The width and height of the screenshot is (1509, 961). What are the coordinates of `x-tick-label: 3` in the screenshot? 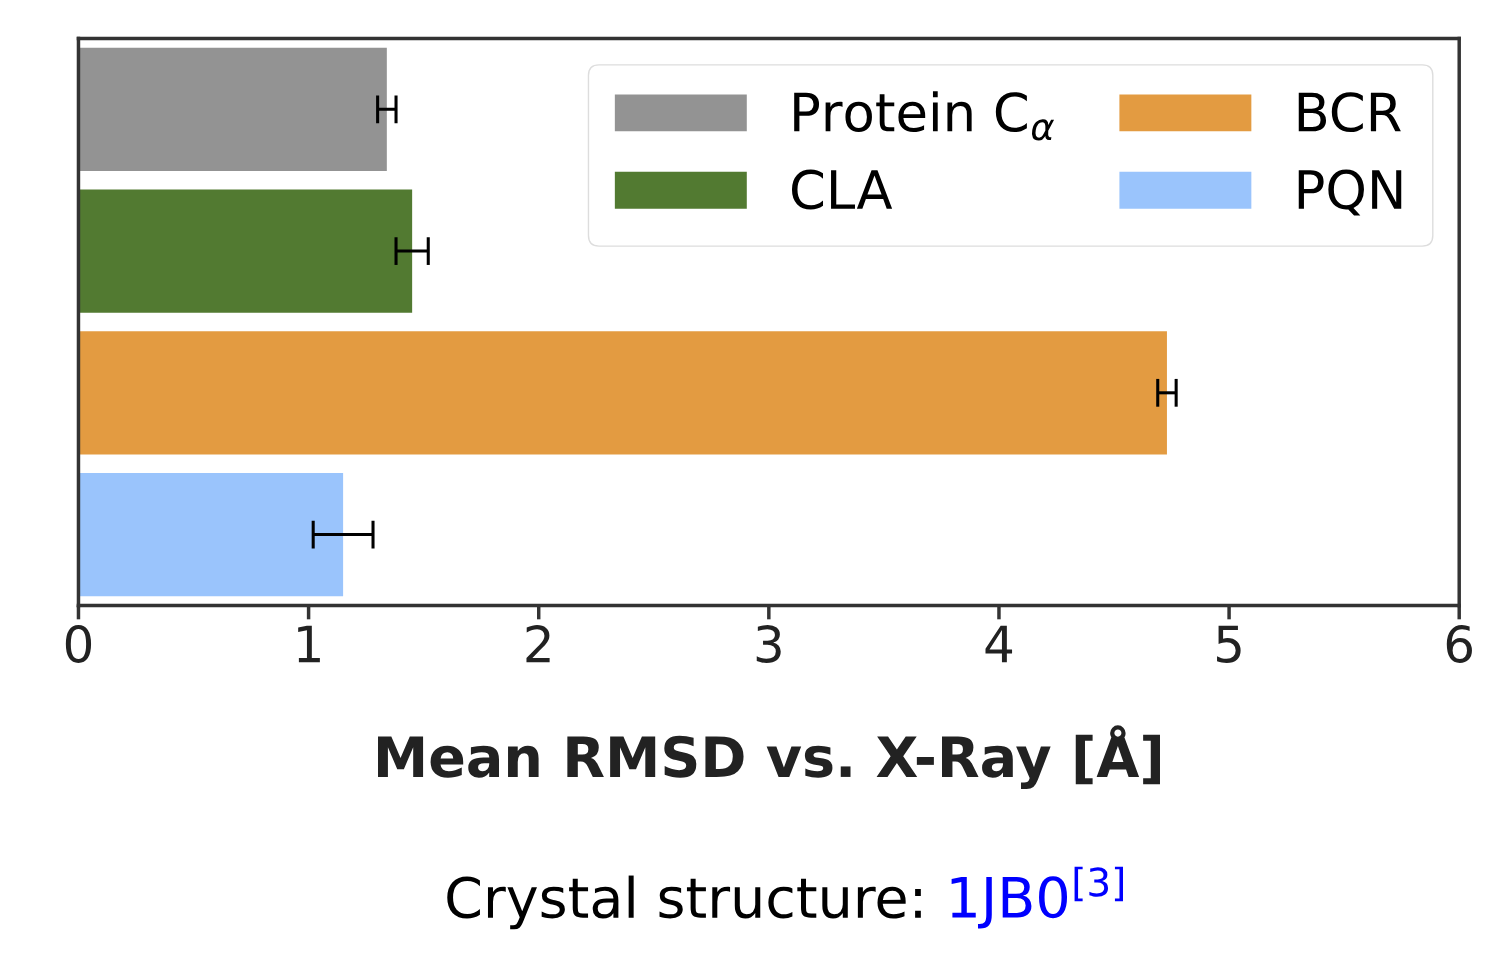 It's located at (768, 644).